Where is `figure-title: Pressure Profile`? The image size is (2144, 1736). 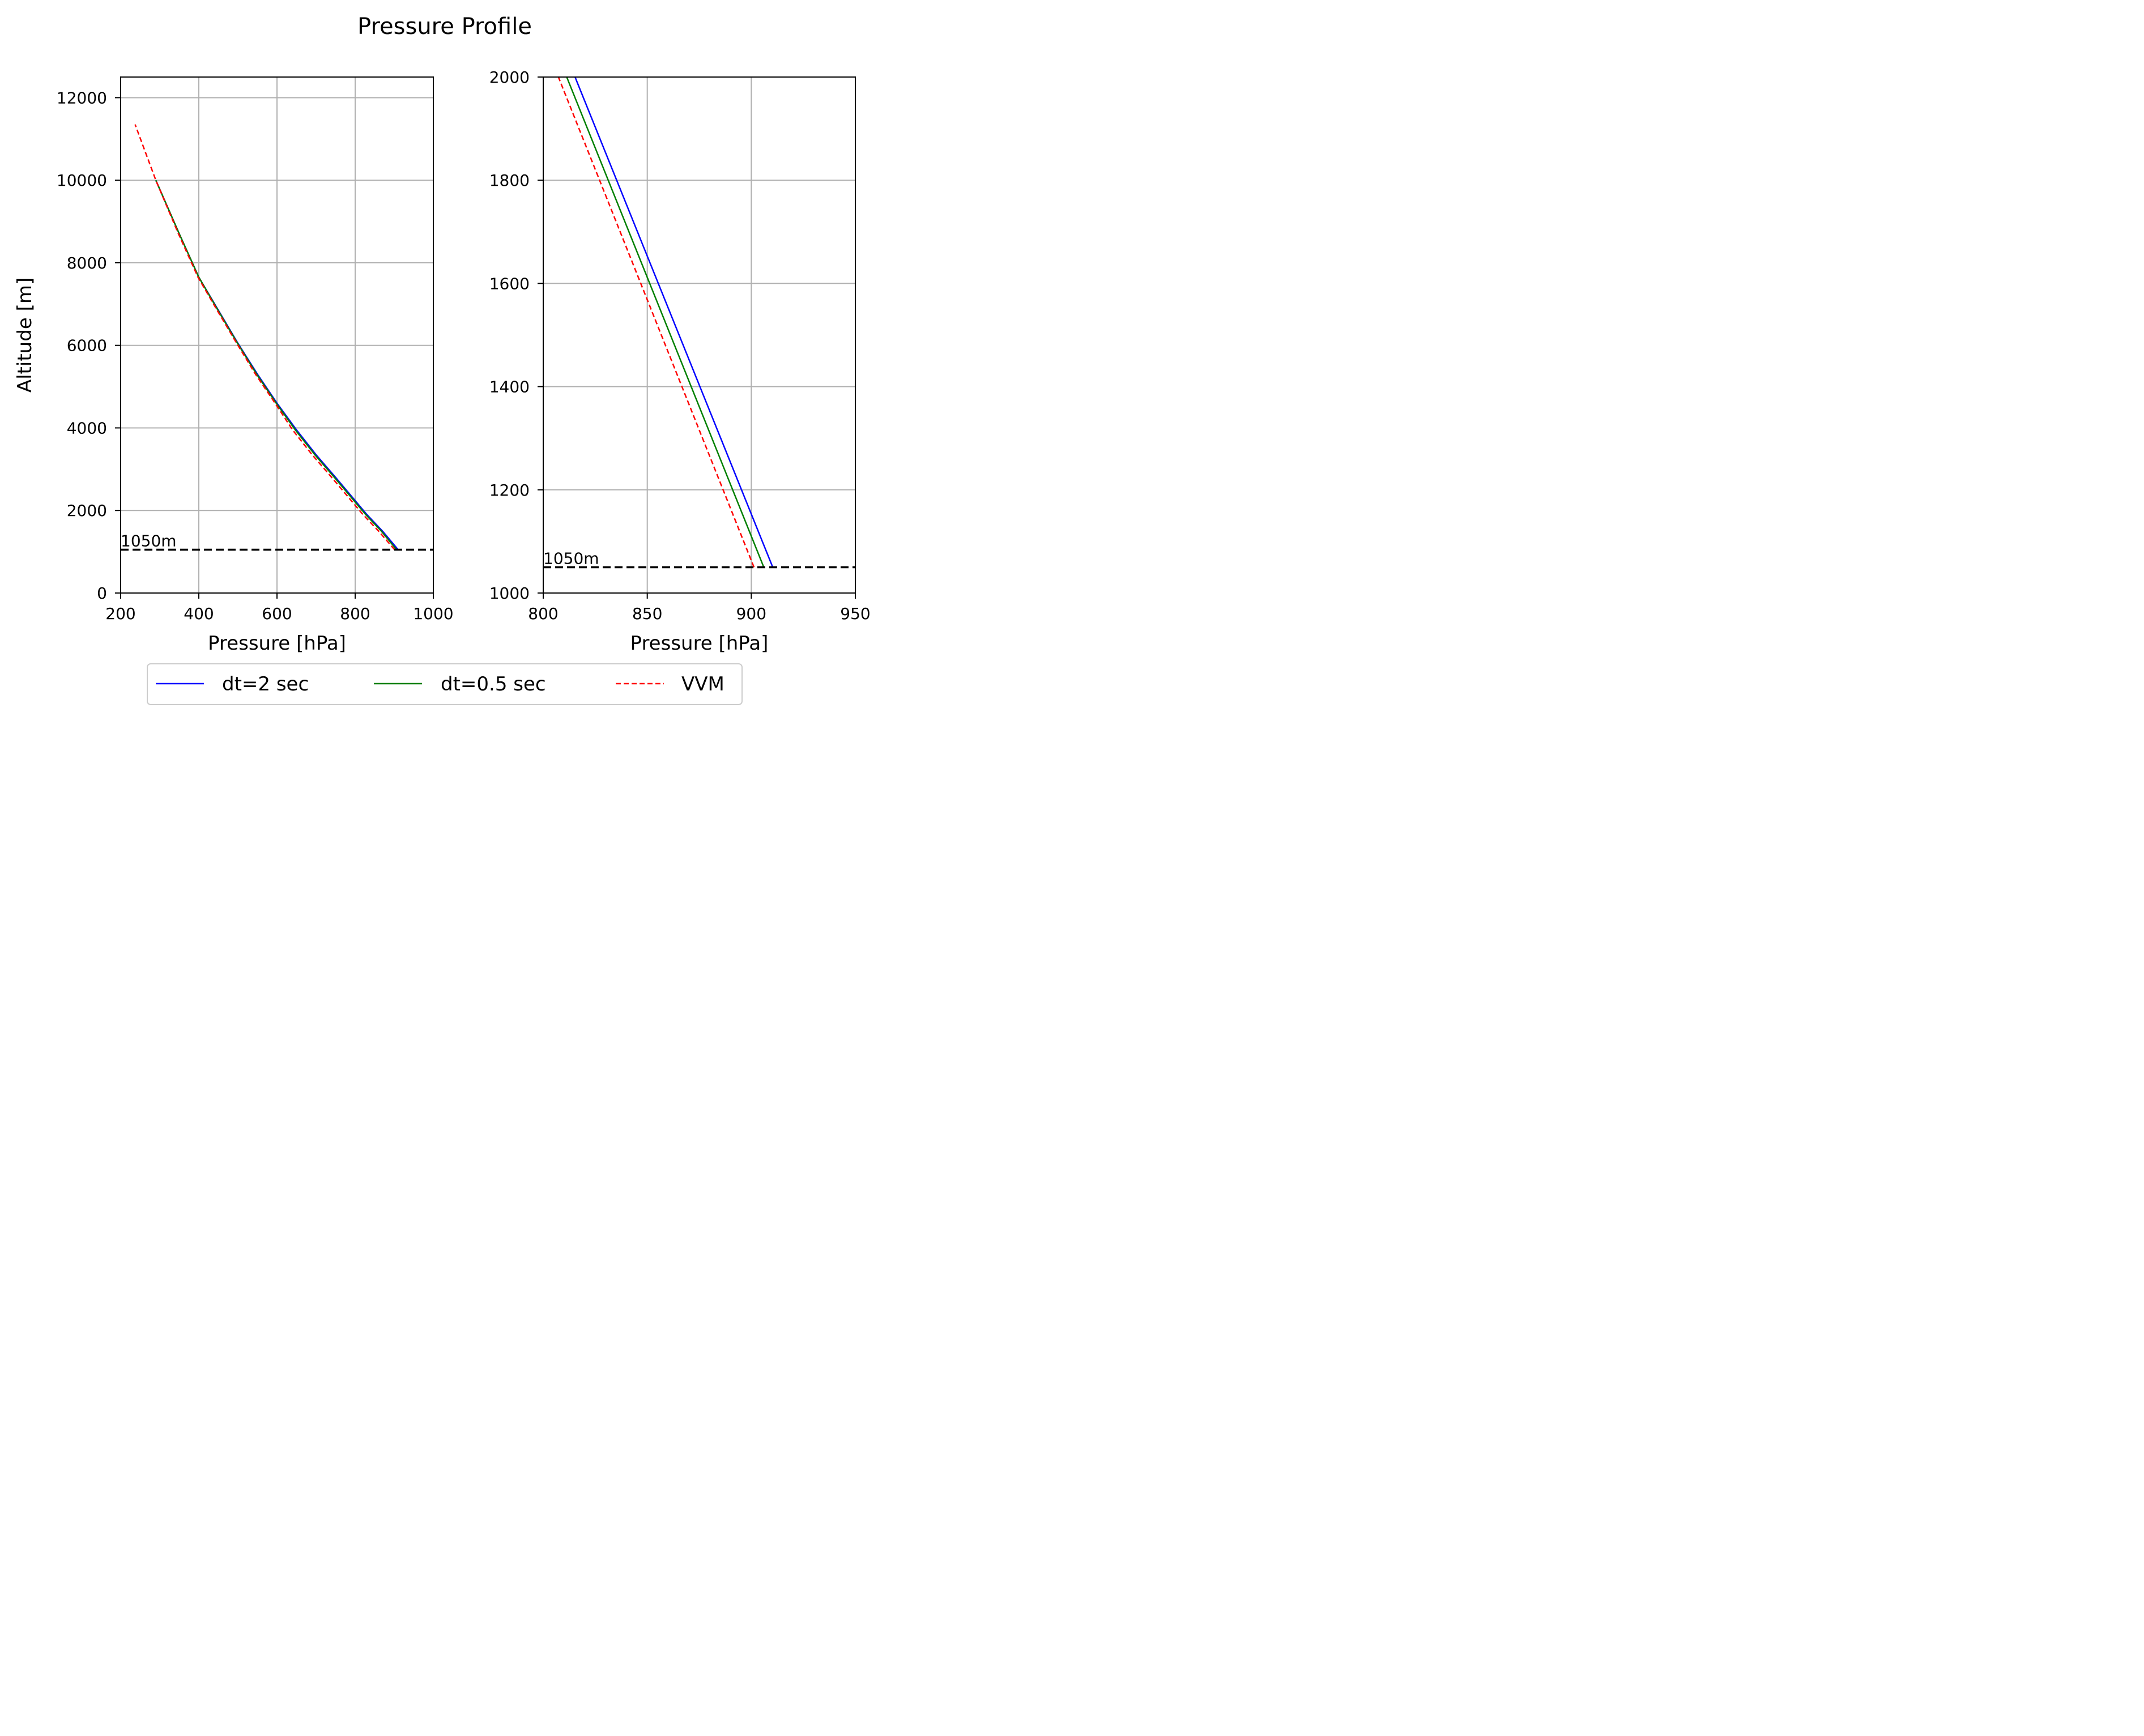
figure-title: Pressure Profile is located at coordinates (444, 27).